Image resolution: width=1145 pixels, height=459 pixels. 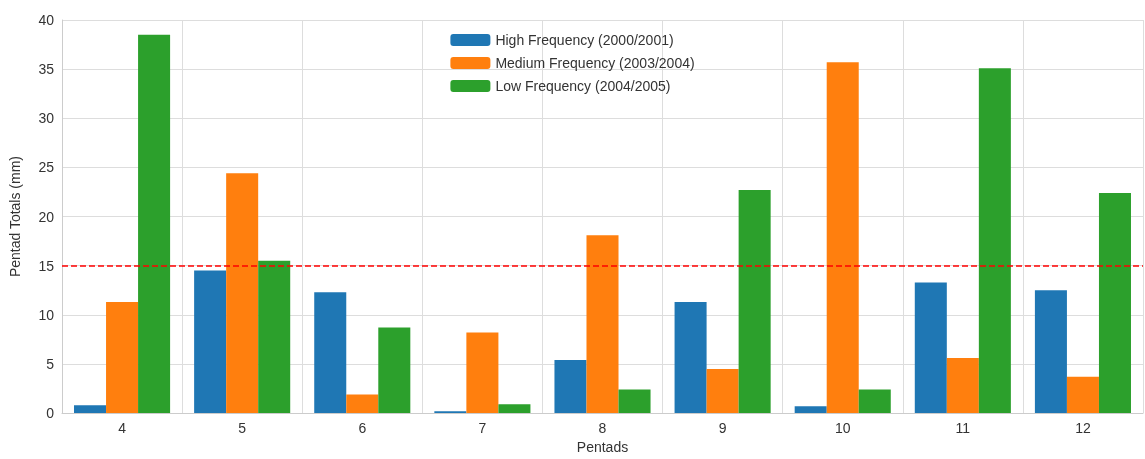 What do you see at coordinates (602, 428) in the screenshot?
I see `x-tick-label: 8` at bounding box center [602, 428].